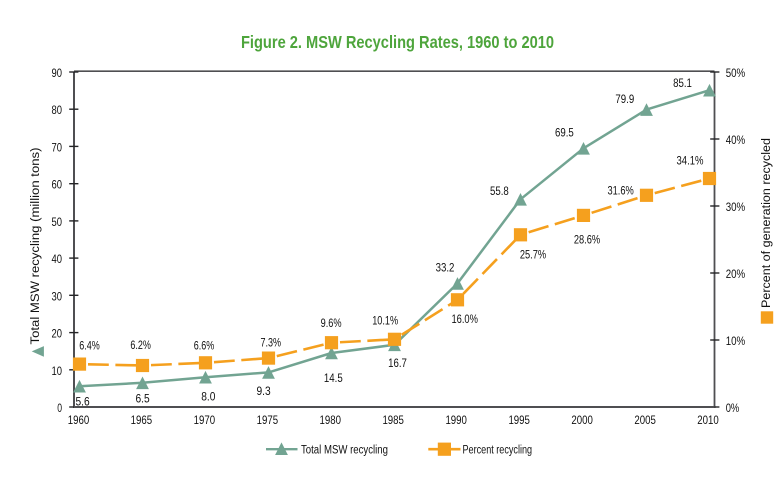  What do you see at coordinates (736, 208) in the screenshot?
I see `svg-text: 30%` at bounding box center [736, 208].